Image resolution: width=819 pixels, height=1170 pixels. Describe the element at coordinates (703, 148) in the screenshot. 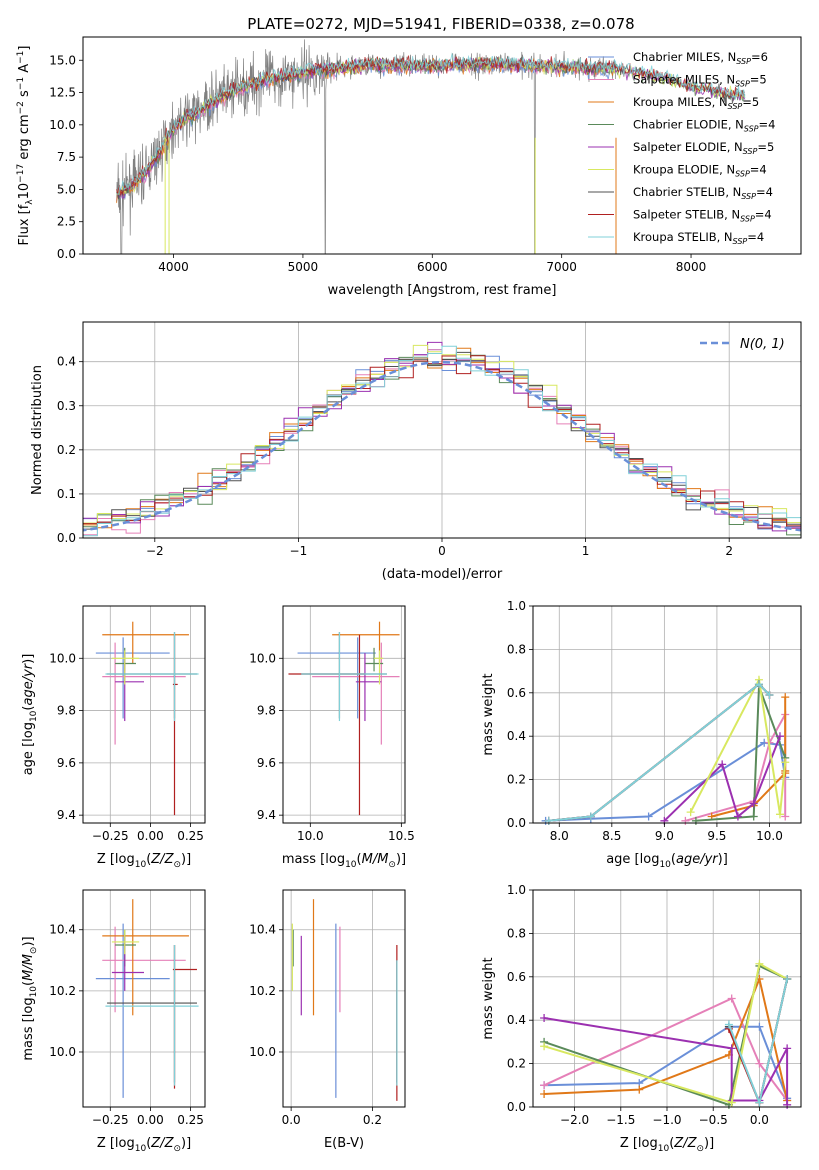

I see `legend-entry: Salpeter ELODIE, NSSP=5` at that location.